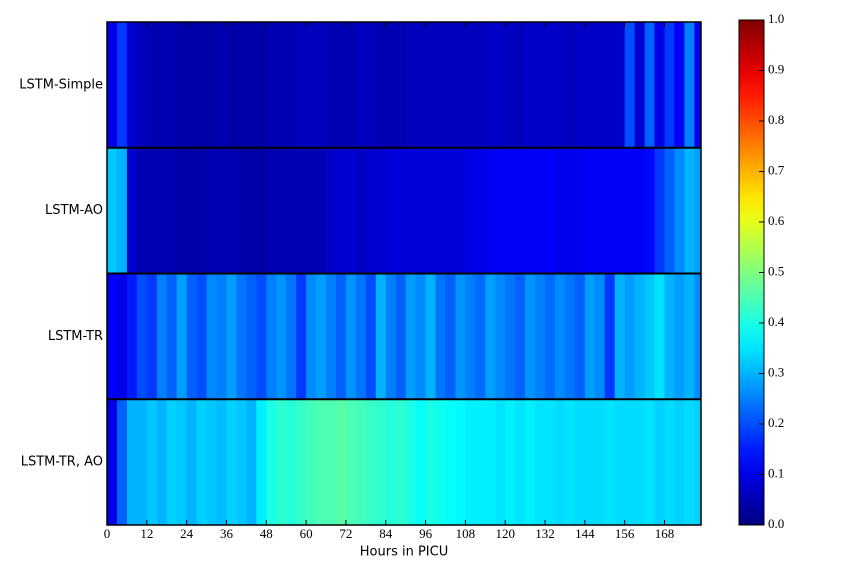 The width and height of the screenshot is (864, 576). What do you see at coordinates (776, 371) in the screenshot?
I see `colorbar-tick-label: 0.3` at bounding box center [776, 371].